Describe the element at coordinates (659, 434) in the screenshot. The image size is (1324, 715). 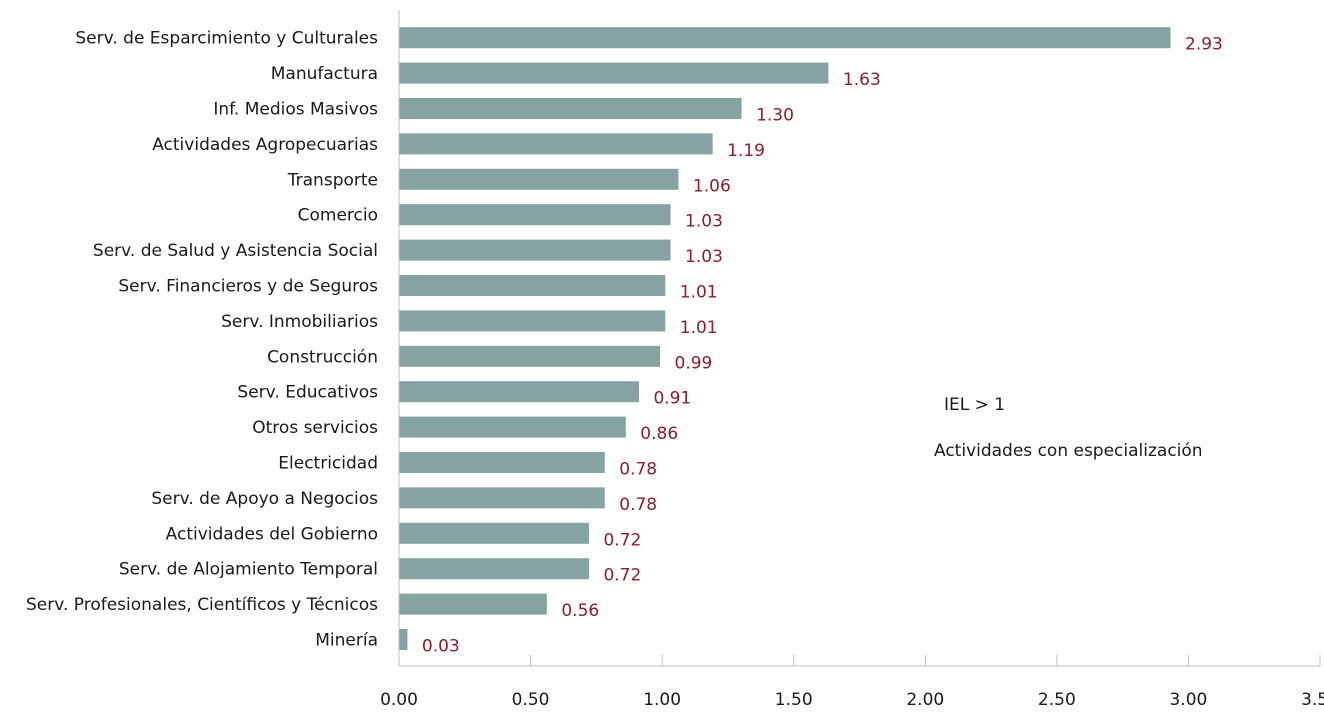
I see `data-label: 0.86` at that location.